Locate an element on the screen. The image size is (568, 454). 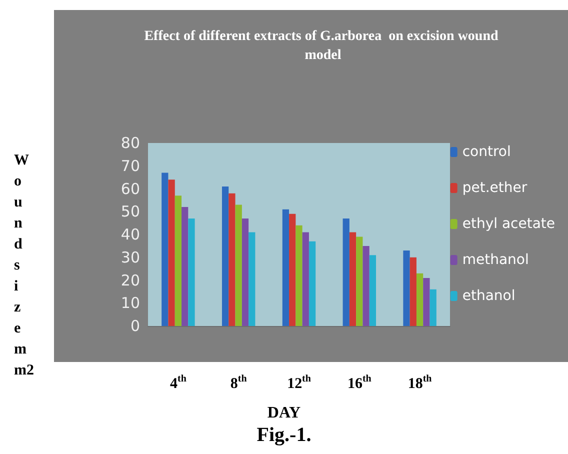
legend-label: ethyl acetate is located at coordinates (509, 224).